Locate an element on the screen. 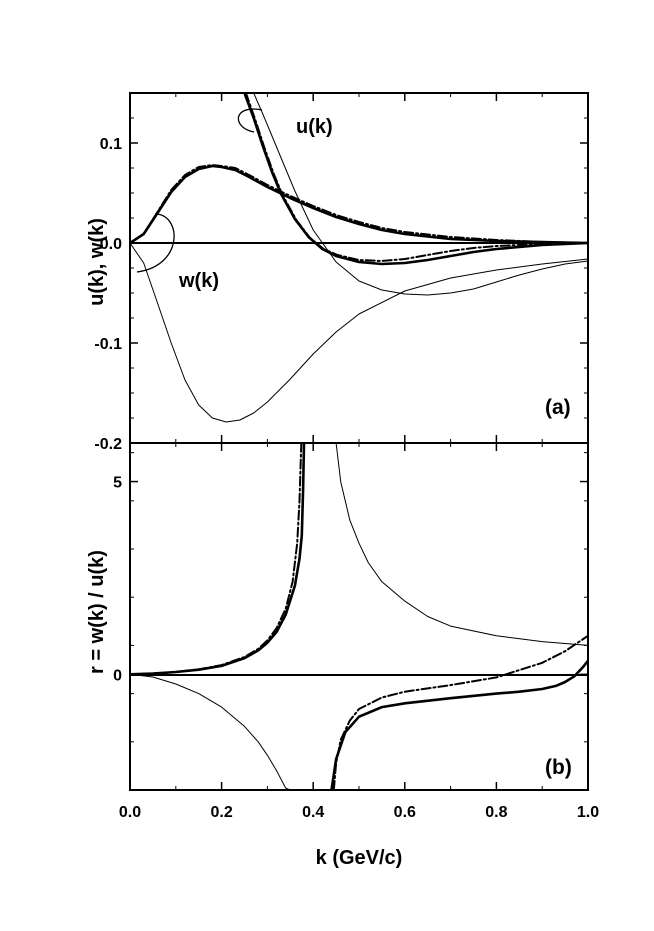  annotation-w-k: w(k) is located at coordinates (198, 281).